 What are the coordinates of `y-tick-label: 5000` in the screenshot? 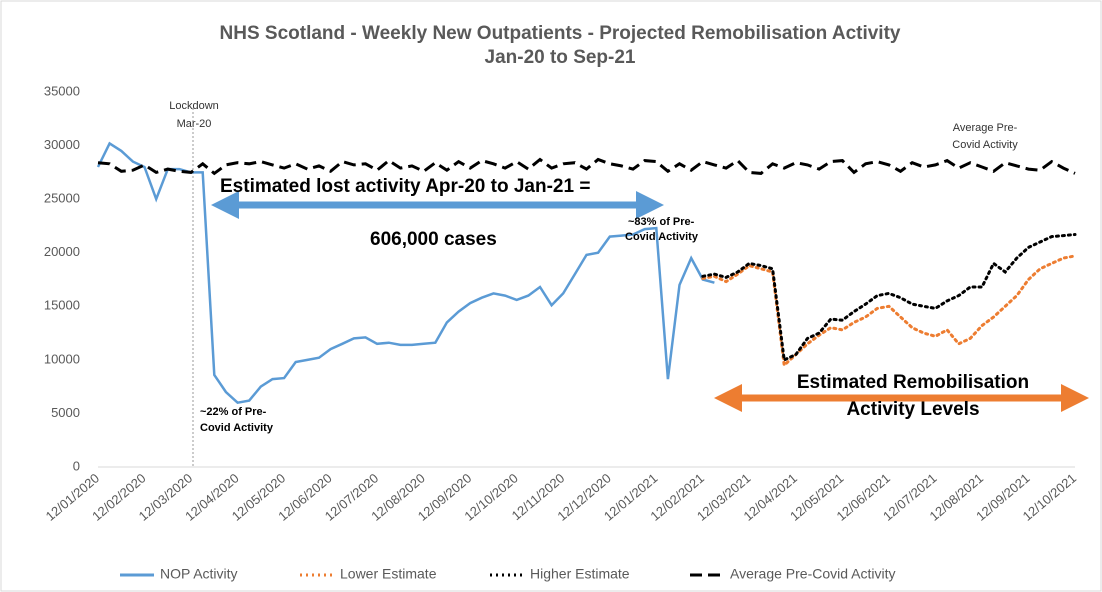 It's located at (65, 412).